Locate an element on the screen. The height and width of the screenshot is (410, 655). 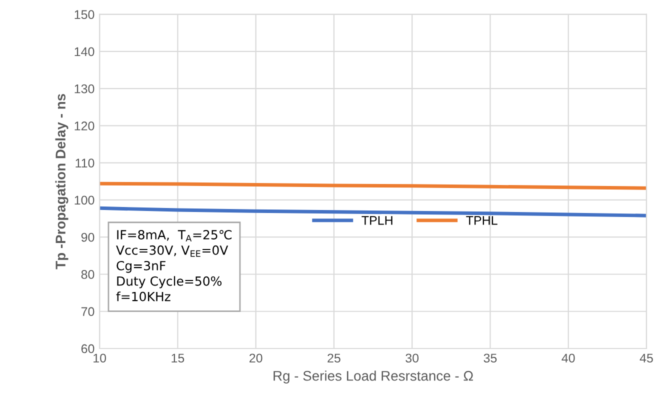
x-tick-label: 25 is located at coordinates (334, 358).